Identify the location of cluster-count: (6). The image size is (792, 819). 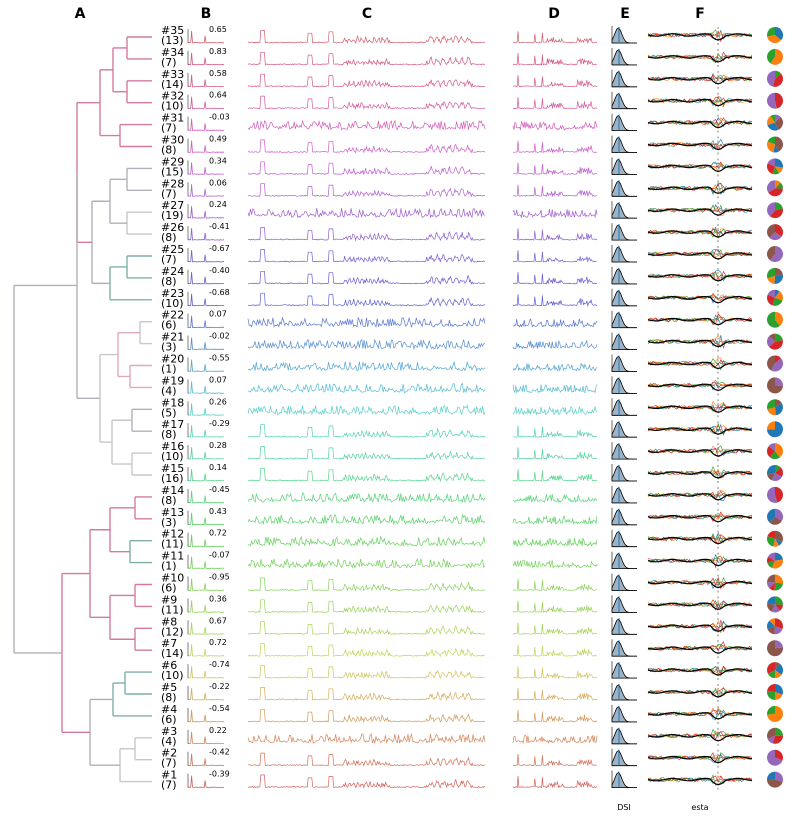
(169, 588).